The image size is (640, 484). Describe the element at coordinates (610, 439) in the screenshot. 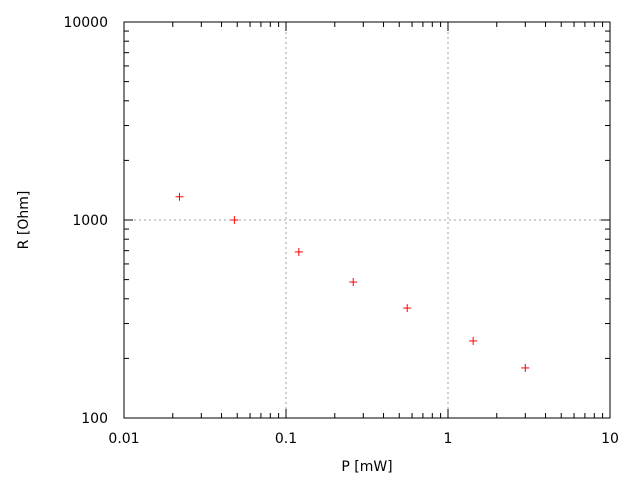

I see `x-tick-label: 10` at that location.